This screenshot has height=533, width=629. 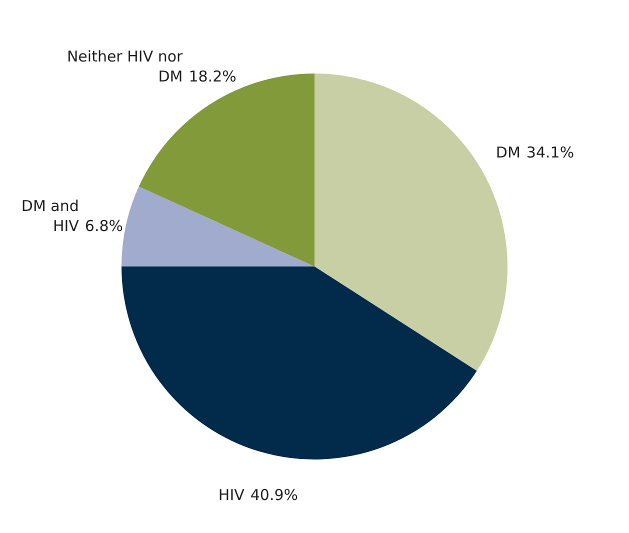 I want to click on data-label: 34.1%, so click(x=550, y=153).